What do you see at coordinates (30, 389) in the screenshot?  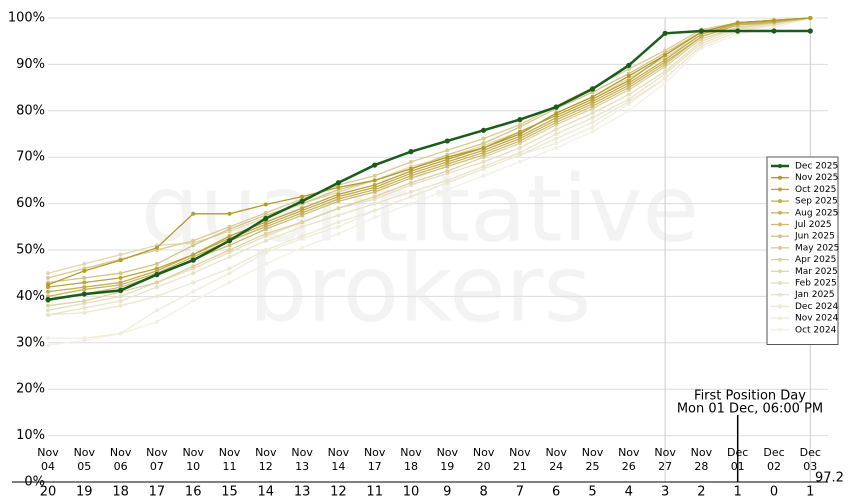 I see `y-tick-label: 20%` at bounding box center [30, 389].